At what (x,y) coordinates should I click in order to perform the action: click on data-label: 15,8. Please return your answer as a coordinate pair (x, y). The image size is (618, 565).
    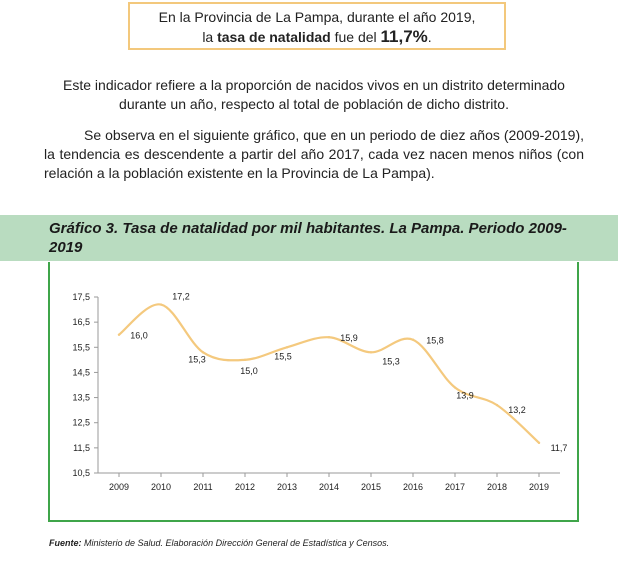
    Looking at the image, I should click on (435, 341).